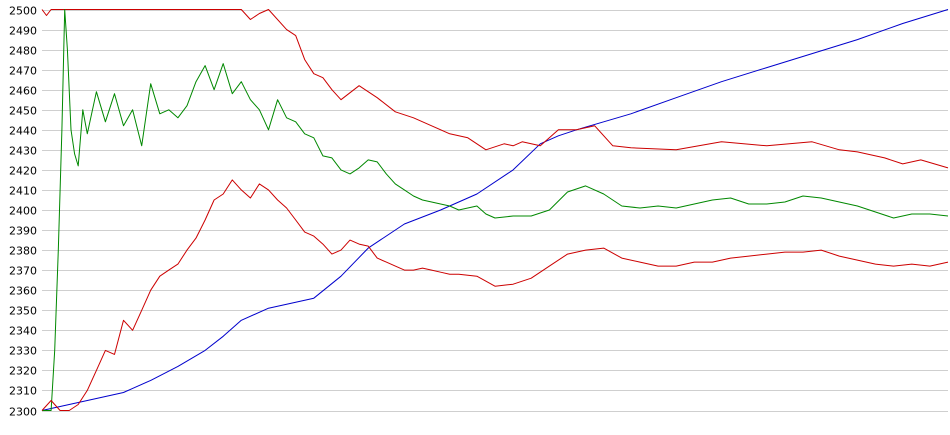 The image size is (950, 435). What do you see at coordinates (23, 231) in the screenshot?
I see `y-tick-label: 2390` at bounding box center [23, 231].